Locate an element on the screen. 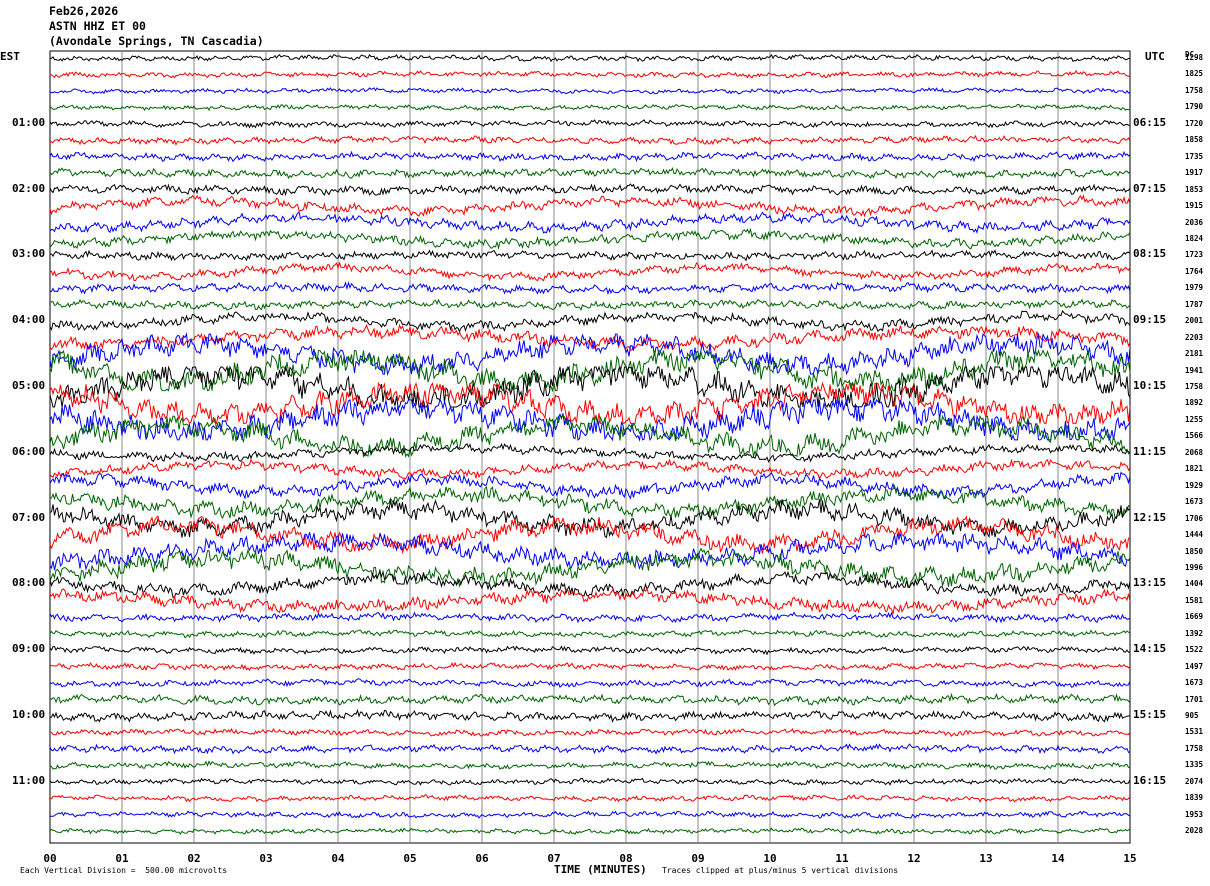 The image size is (1210, 886). x-tick-label: 13 is located at coordinates (986, 858).